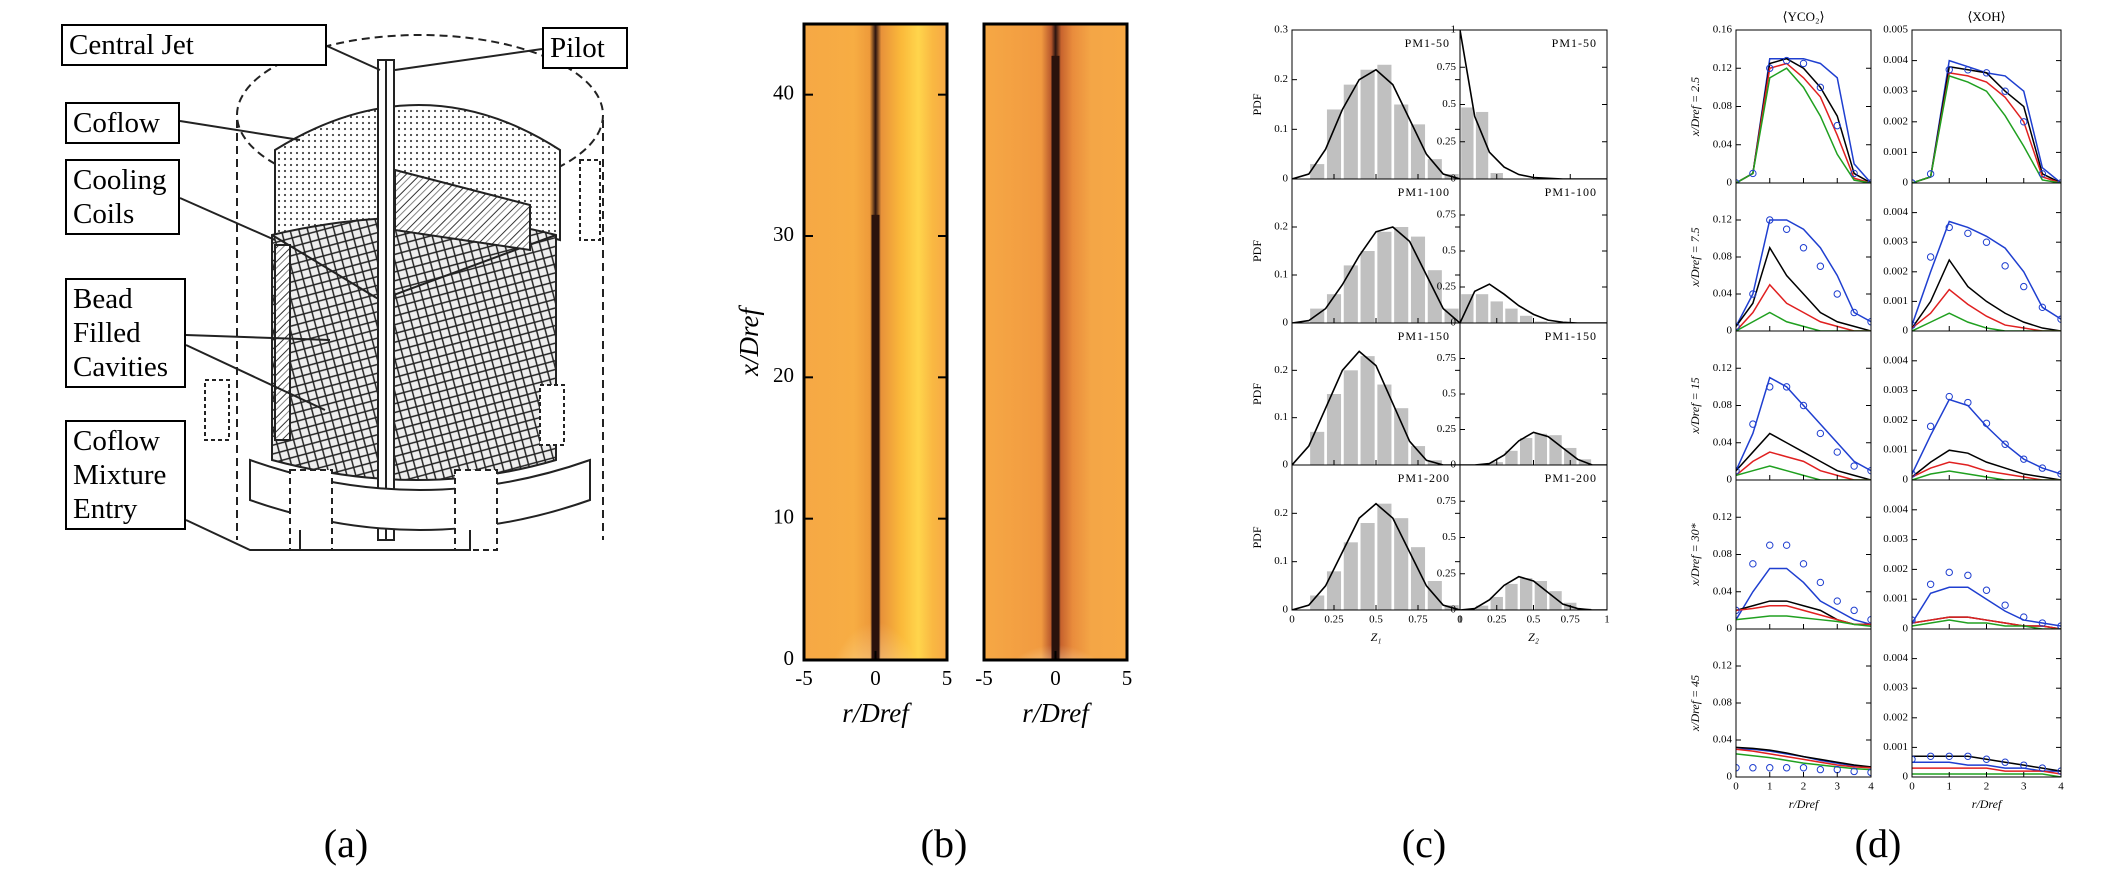  Describe the element at coordinates (1574, 43) in the screenshot. I see `subplot-title: PM1-50` at that location.